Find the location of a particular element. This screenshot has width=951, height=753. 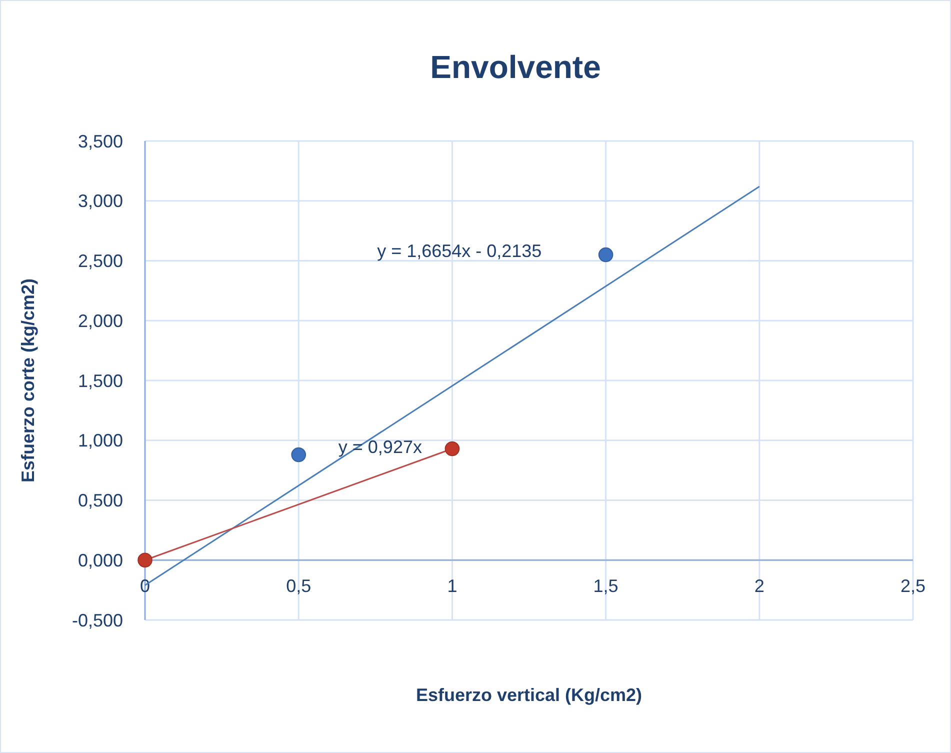

x-tick-label: 1 is located at coordinates (452, 586).